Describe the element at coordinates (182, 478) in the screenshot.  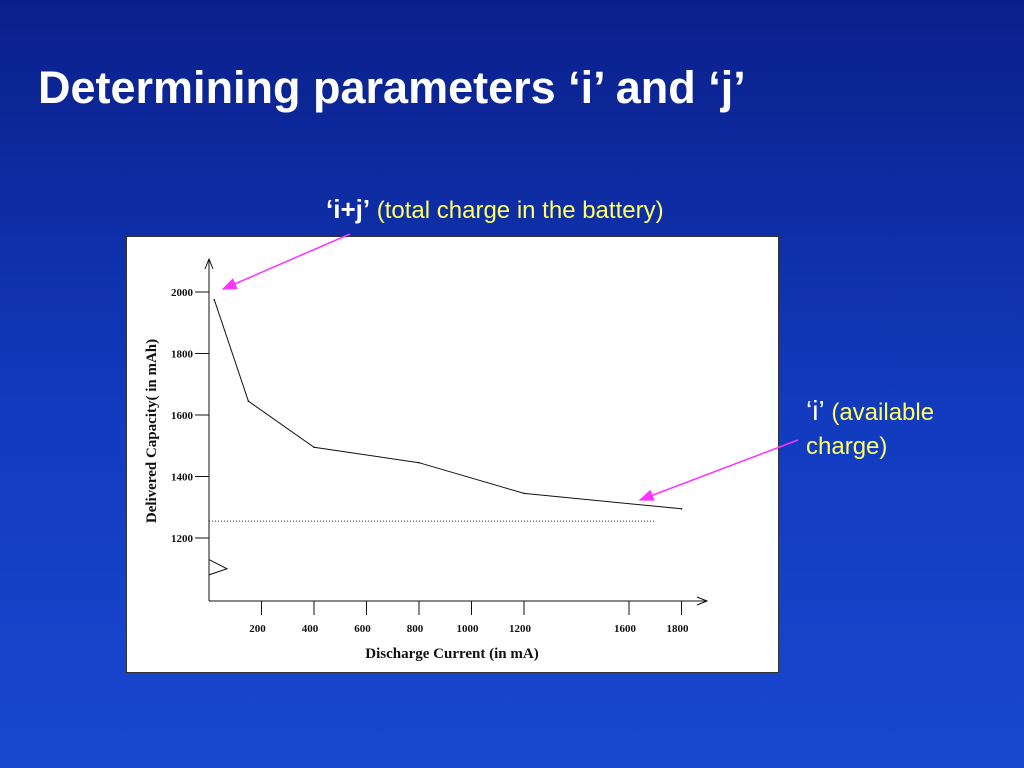
I see `y-tick-label-1400: 1400` at that location.